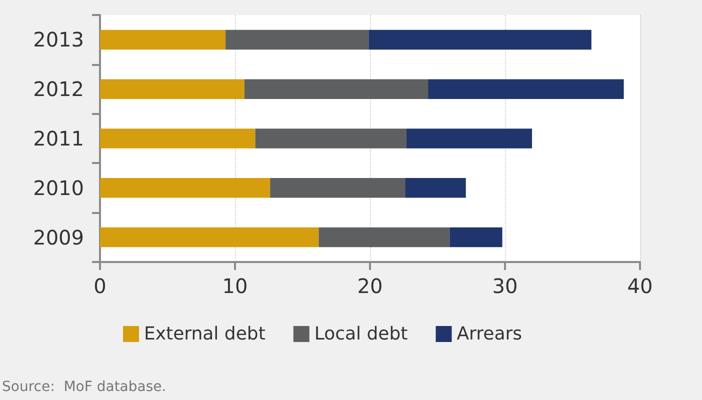  Describe the element at coordinates (100, 286) in the screenshot. I see `x-tick-label: 0` at that location.